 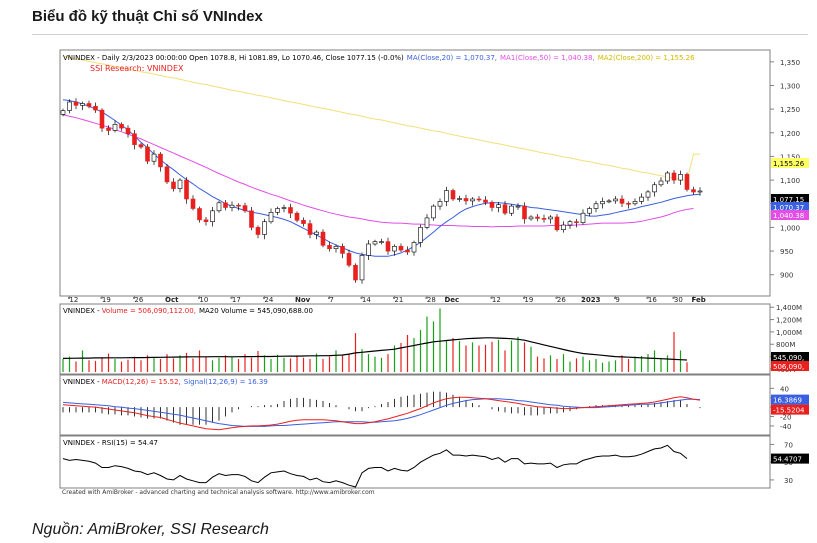 What do you see at coordinates (788, 481) in the screenshot?
I see `rsi-tick-label: 30` at bounding box center [788, 481].